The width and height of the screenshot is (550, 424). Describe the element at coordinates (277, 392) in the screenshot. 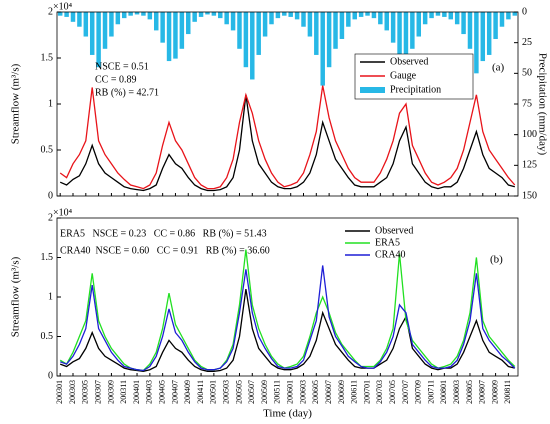

I see `x-tick-label: 200511` at that location.